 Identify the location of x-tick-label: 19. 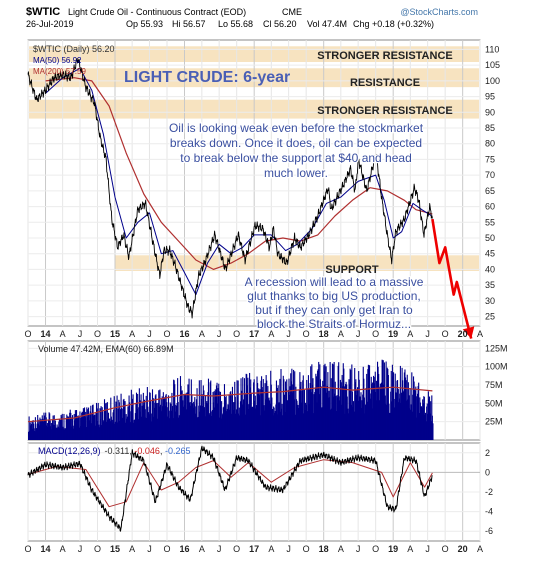
(393, 549).